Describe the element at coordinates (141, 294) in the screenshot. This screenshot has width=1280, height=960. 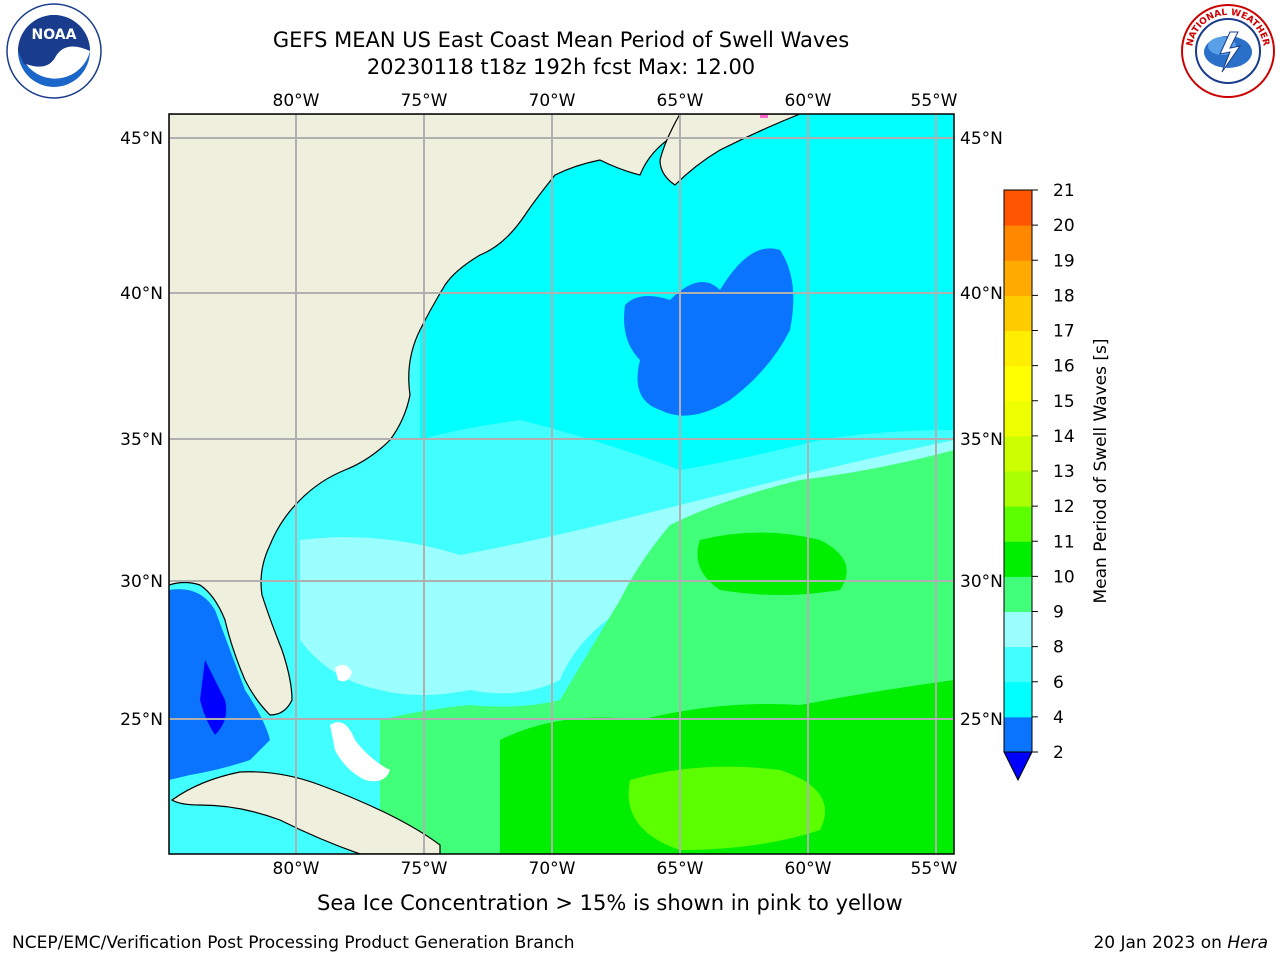
I see `left-lat-label: 40°N` at that location.